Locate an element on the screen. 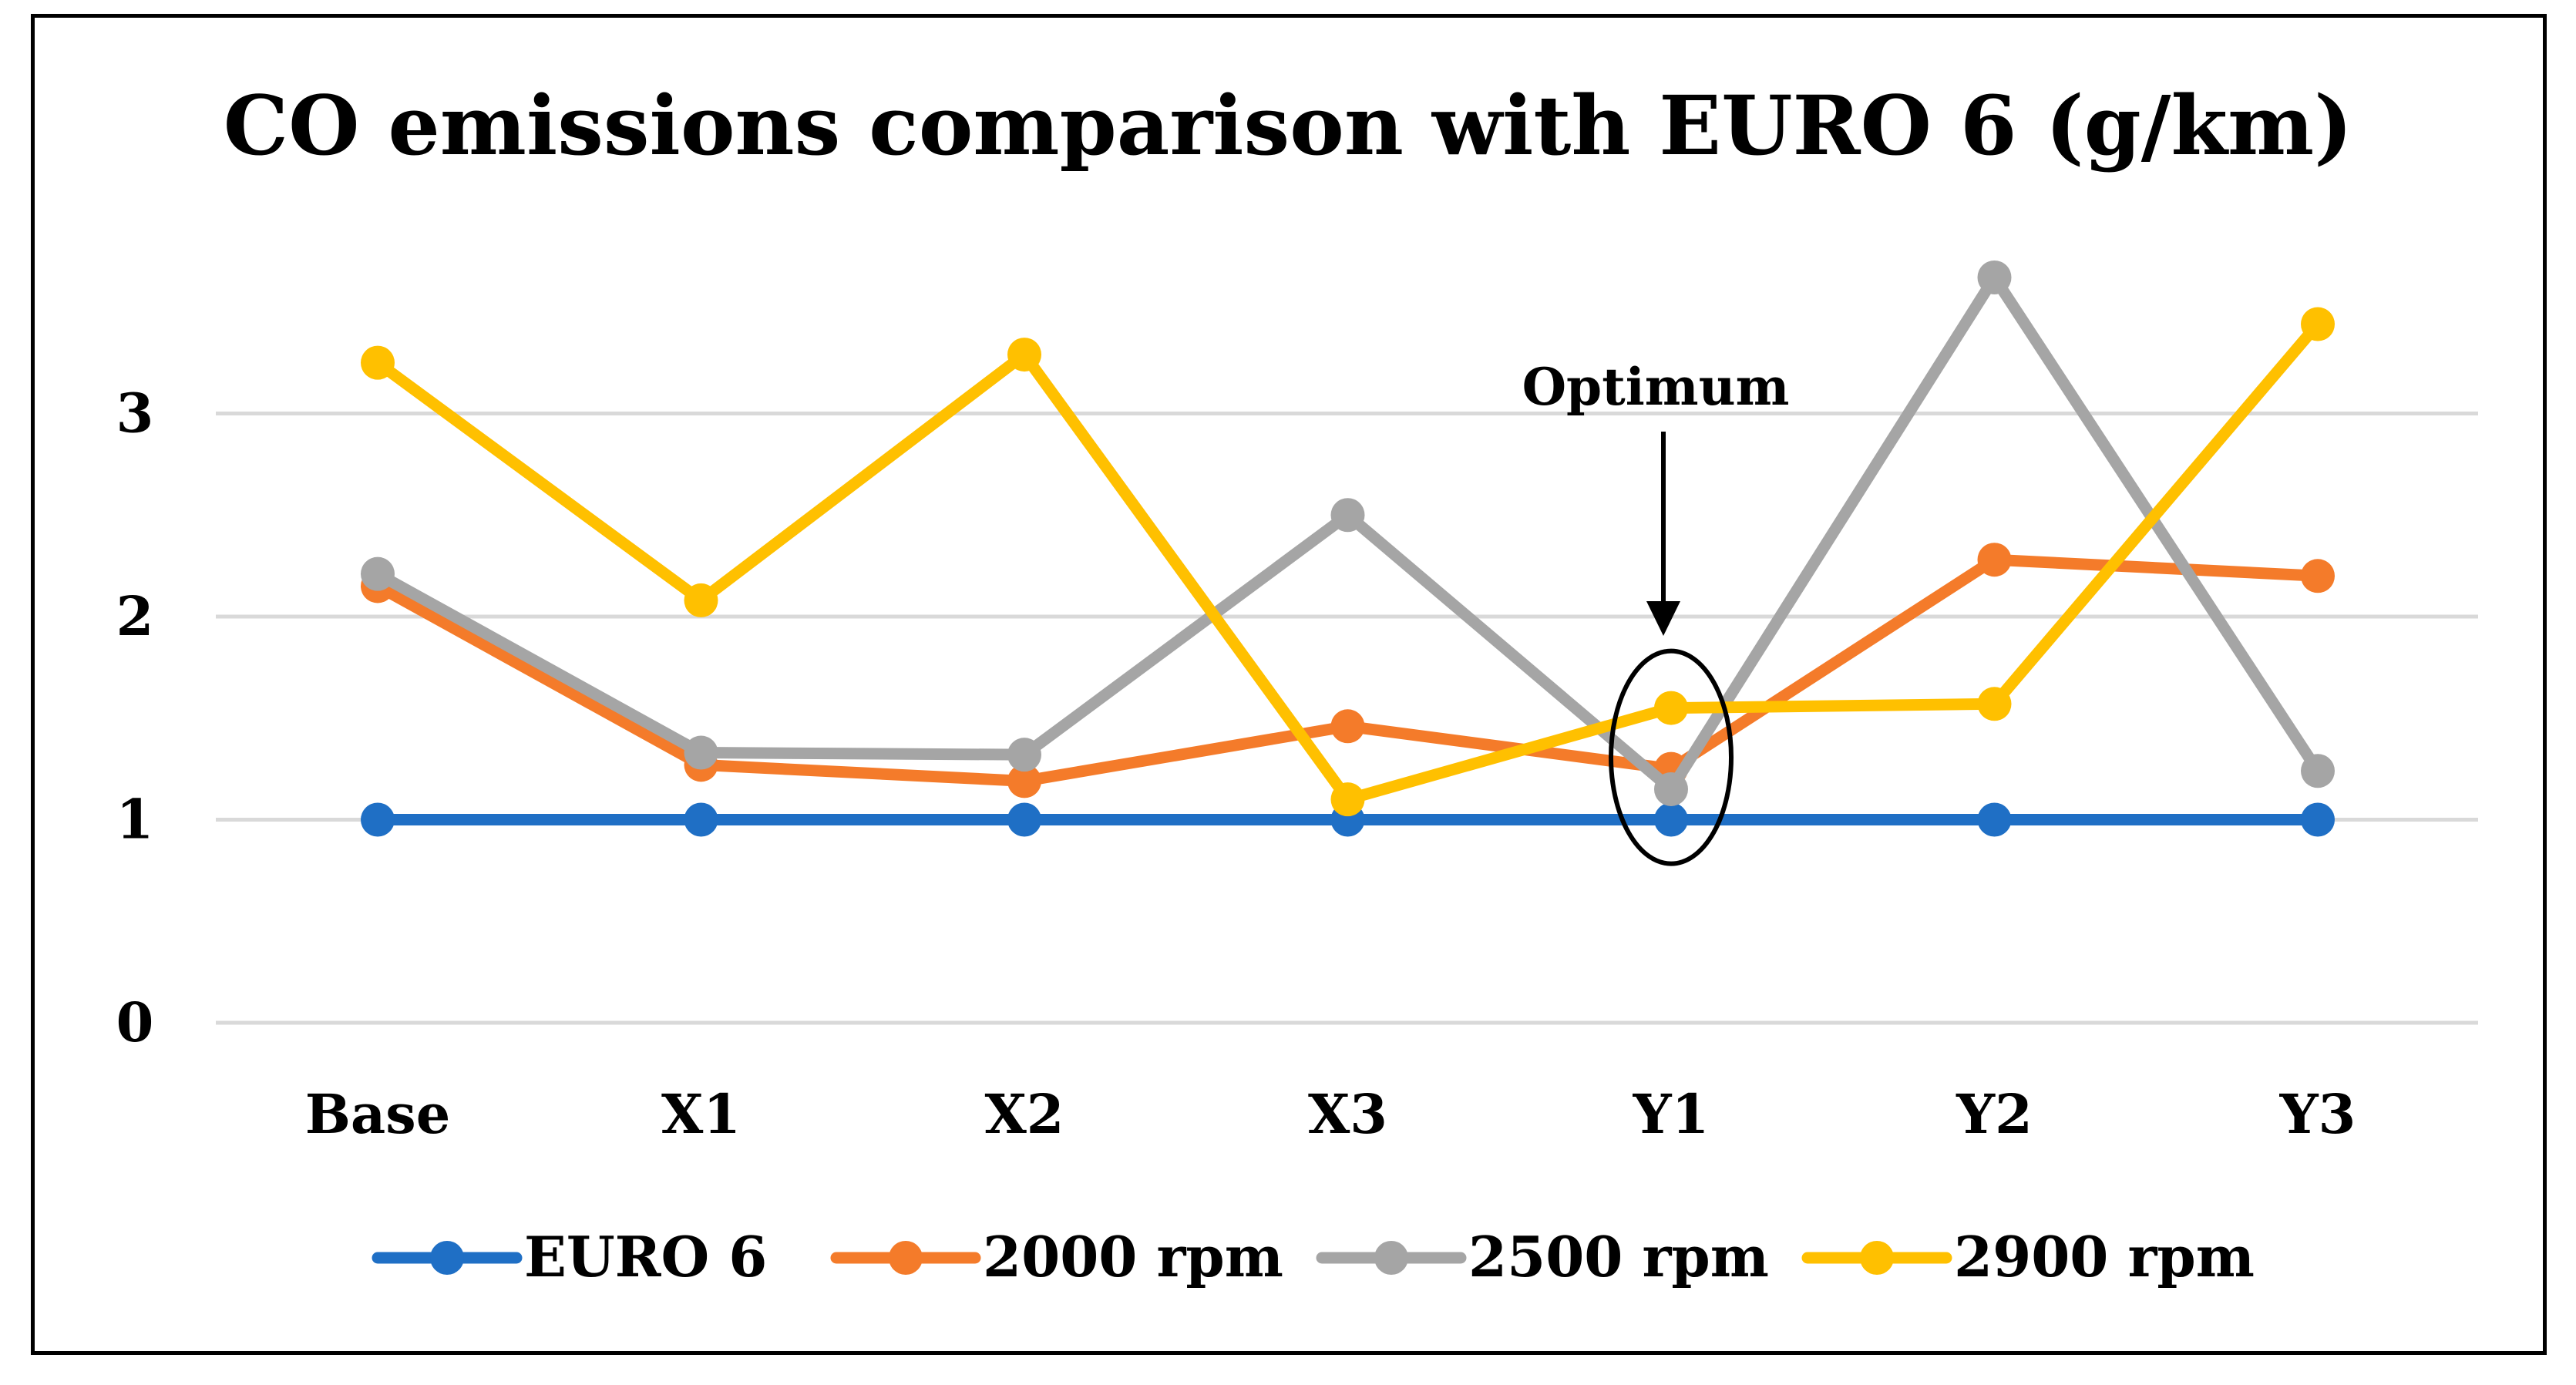 This screenshot has height=1385, width=2576. legend-label: 2000 rpm is located at coordinates (1133, 1256).